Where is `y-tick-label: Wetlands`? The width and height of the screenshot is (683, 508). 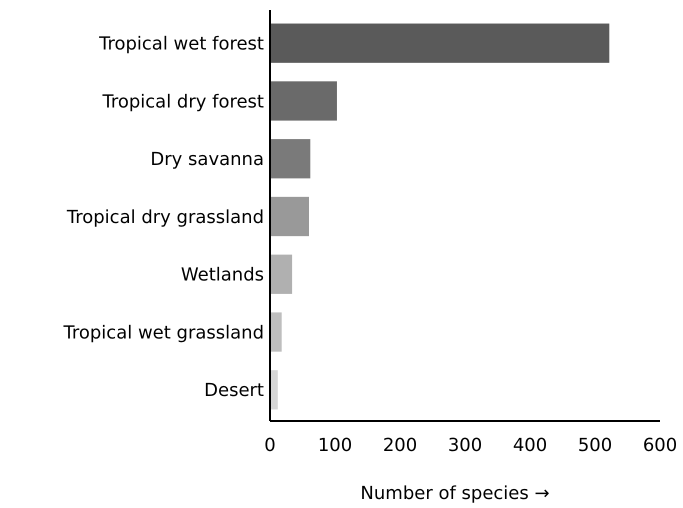 y-tick-label: Wetlands is located at coordinates (222, 275).